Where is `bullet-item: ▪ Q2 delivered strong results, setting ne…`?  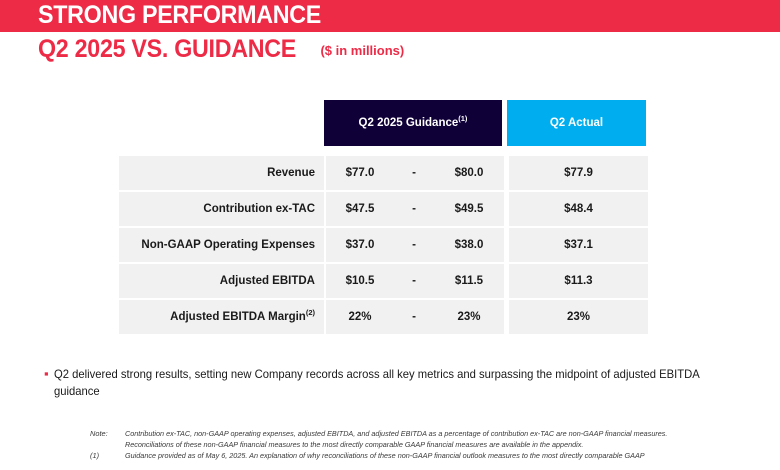 bullet-item: ▪ Q2 delivered strong results, setting ne… is located at coordinates (394, 383).